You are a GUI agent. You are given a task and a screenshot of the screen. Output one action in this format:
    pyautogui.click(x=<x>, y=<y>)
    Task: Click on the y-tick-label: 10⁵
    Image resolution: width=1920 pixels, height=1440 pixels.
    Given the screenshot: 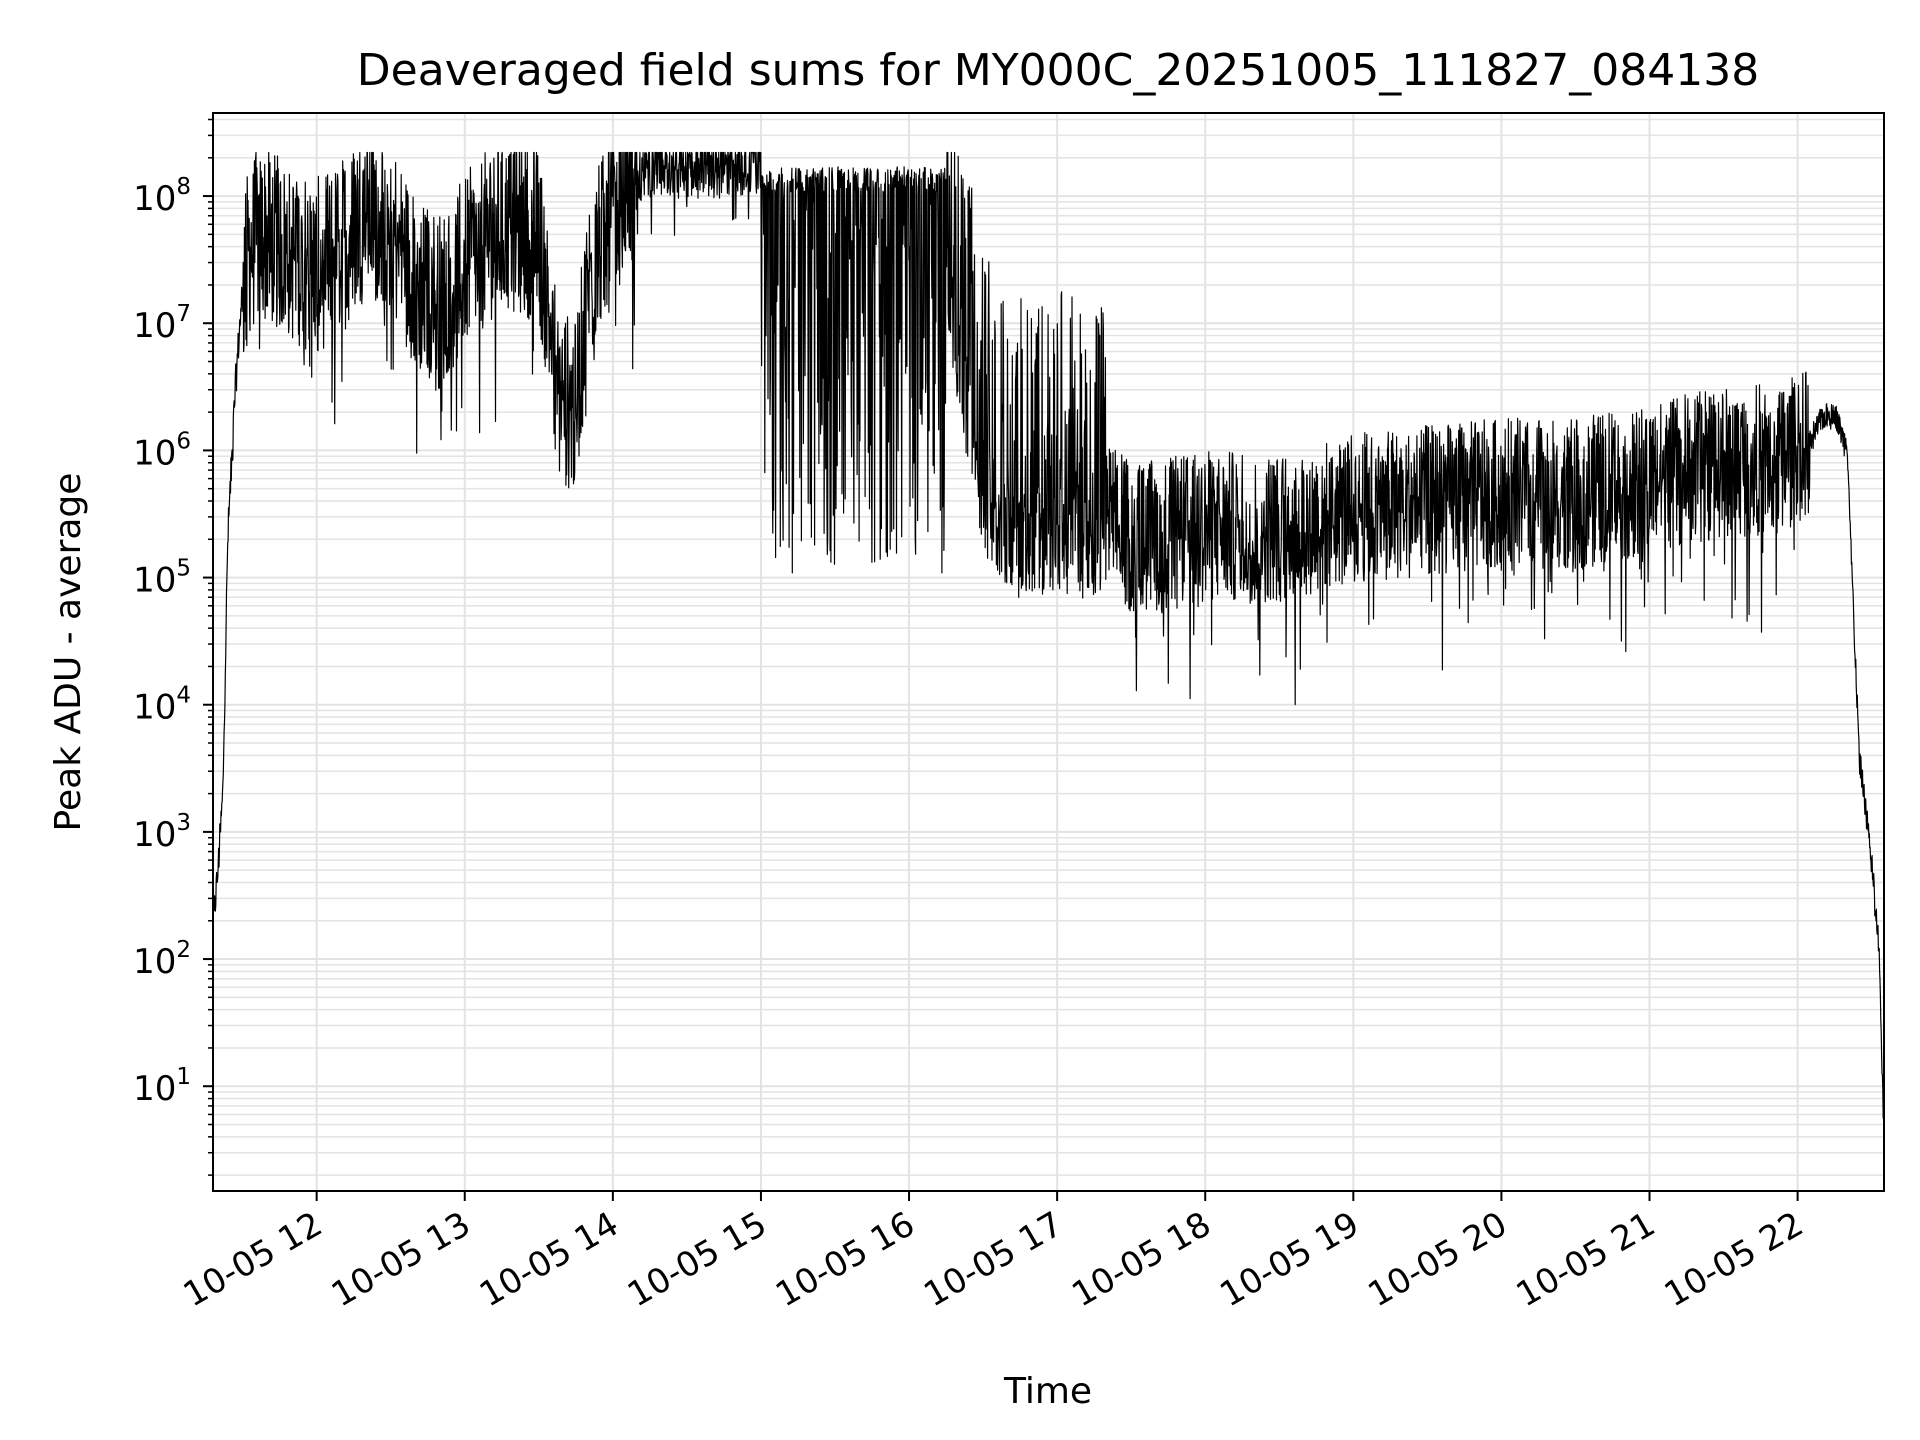 What is the action you would take?
    pyautogui.click(x=162, y=578)
    